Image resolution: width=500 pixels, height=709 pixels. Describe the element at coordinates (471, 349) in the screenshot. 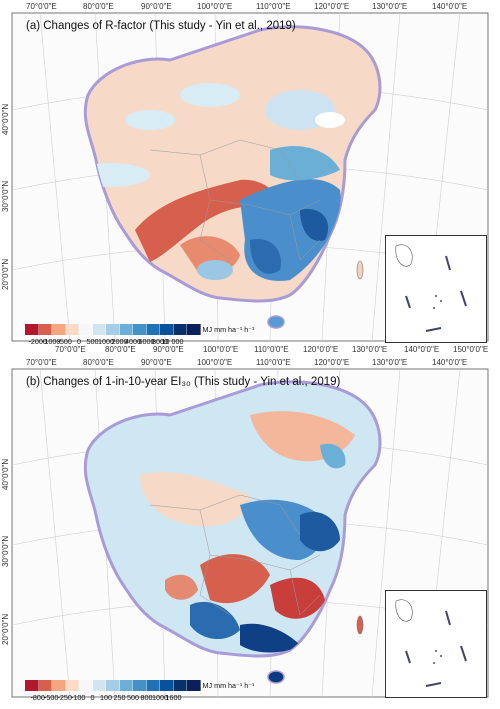

I see `lon-label-bottom: 150°0'0"E` at that location.